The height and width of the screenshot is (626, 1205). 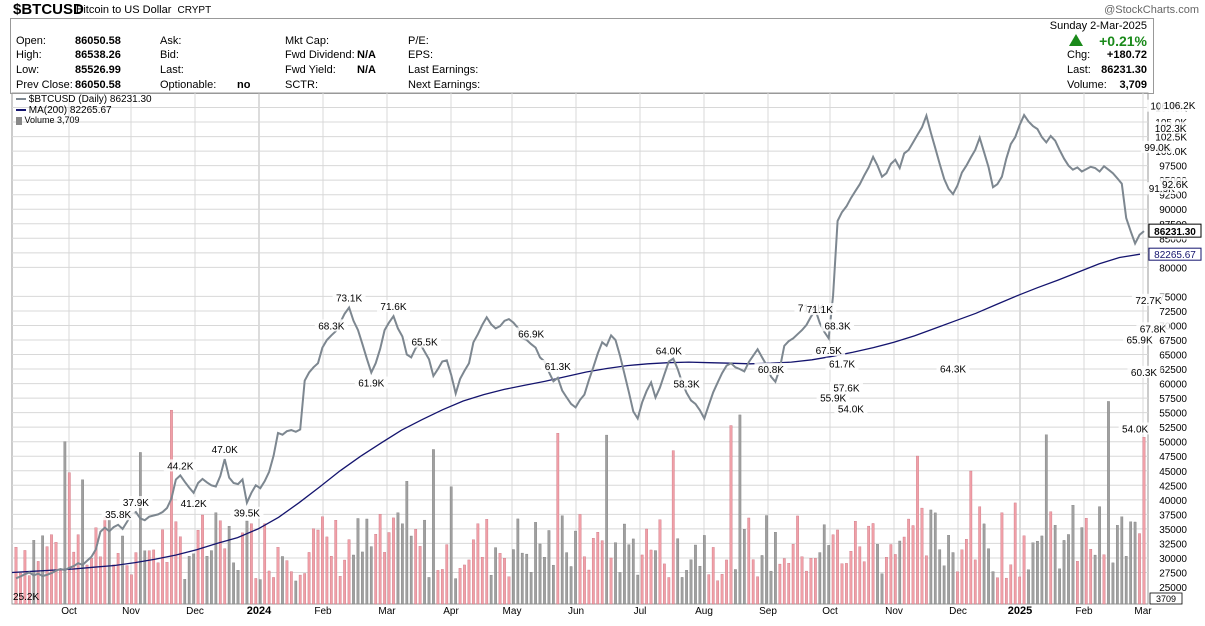 What do you see at coordinates (1171, 138) in the screenshot?
I see `y-tick-label: 102.5K` at bounding box center [1171, 138].